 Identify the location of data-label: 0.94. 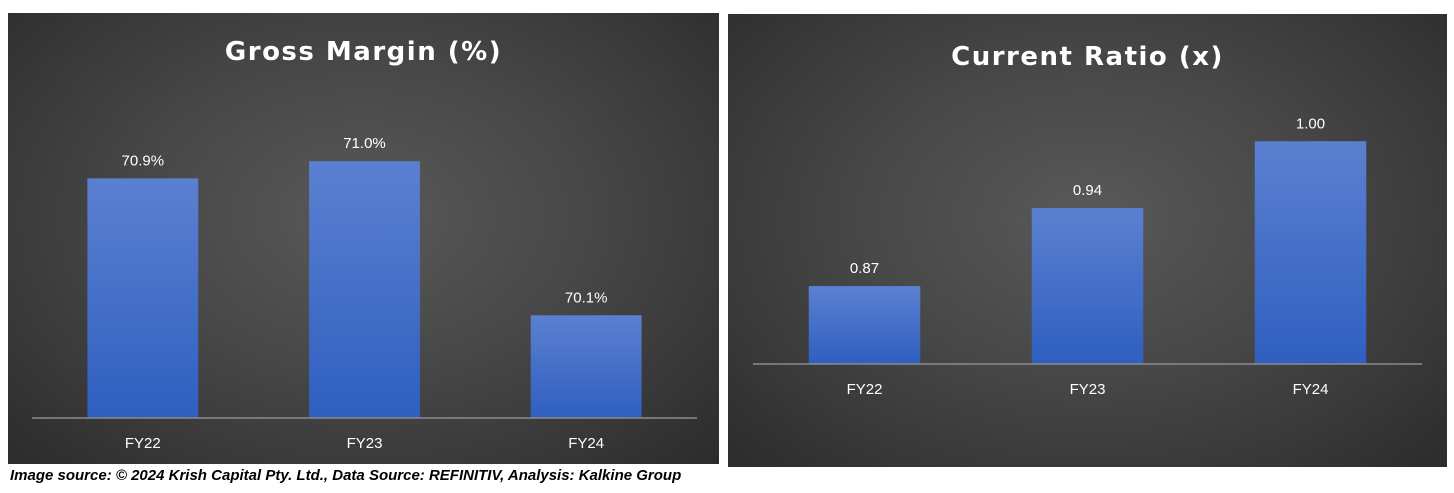
(1087, 190).